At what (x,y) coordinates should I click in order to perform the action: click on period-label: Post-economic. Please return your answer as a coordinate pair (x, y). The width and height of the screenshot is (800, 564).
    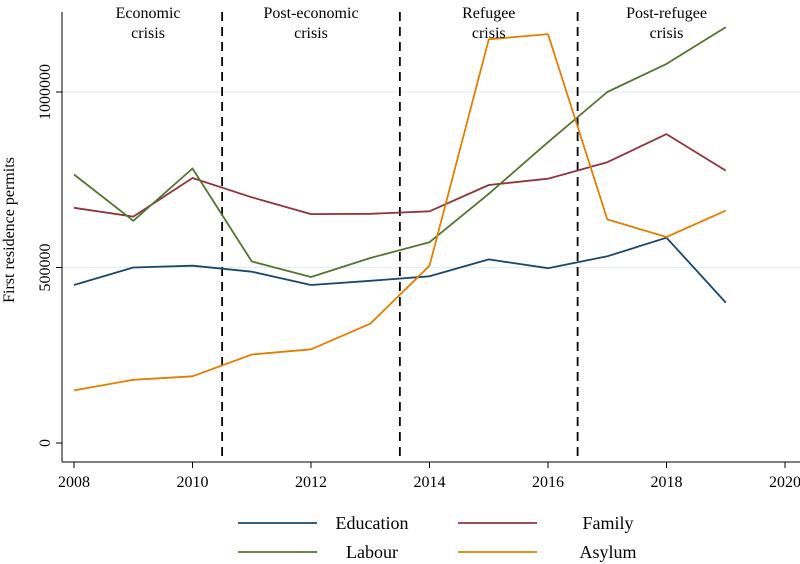
    Looking at the image, I should click on (310, 13).